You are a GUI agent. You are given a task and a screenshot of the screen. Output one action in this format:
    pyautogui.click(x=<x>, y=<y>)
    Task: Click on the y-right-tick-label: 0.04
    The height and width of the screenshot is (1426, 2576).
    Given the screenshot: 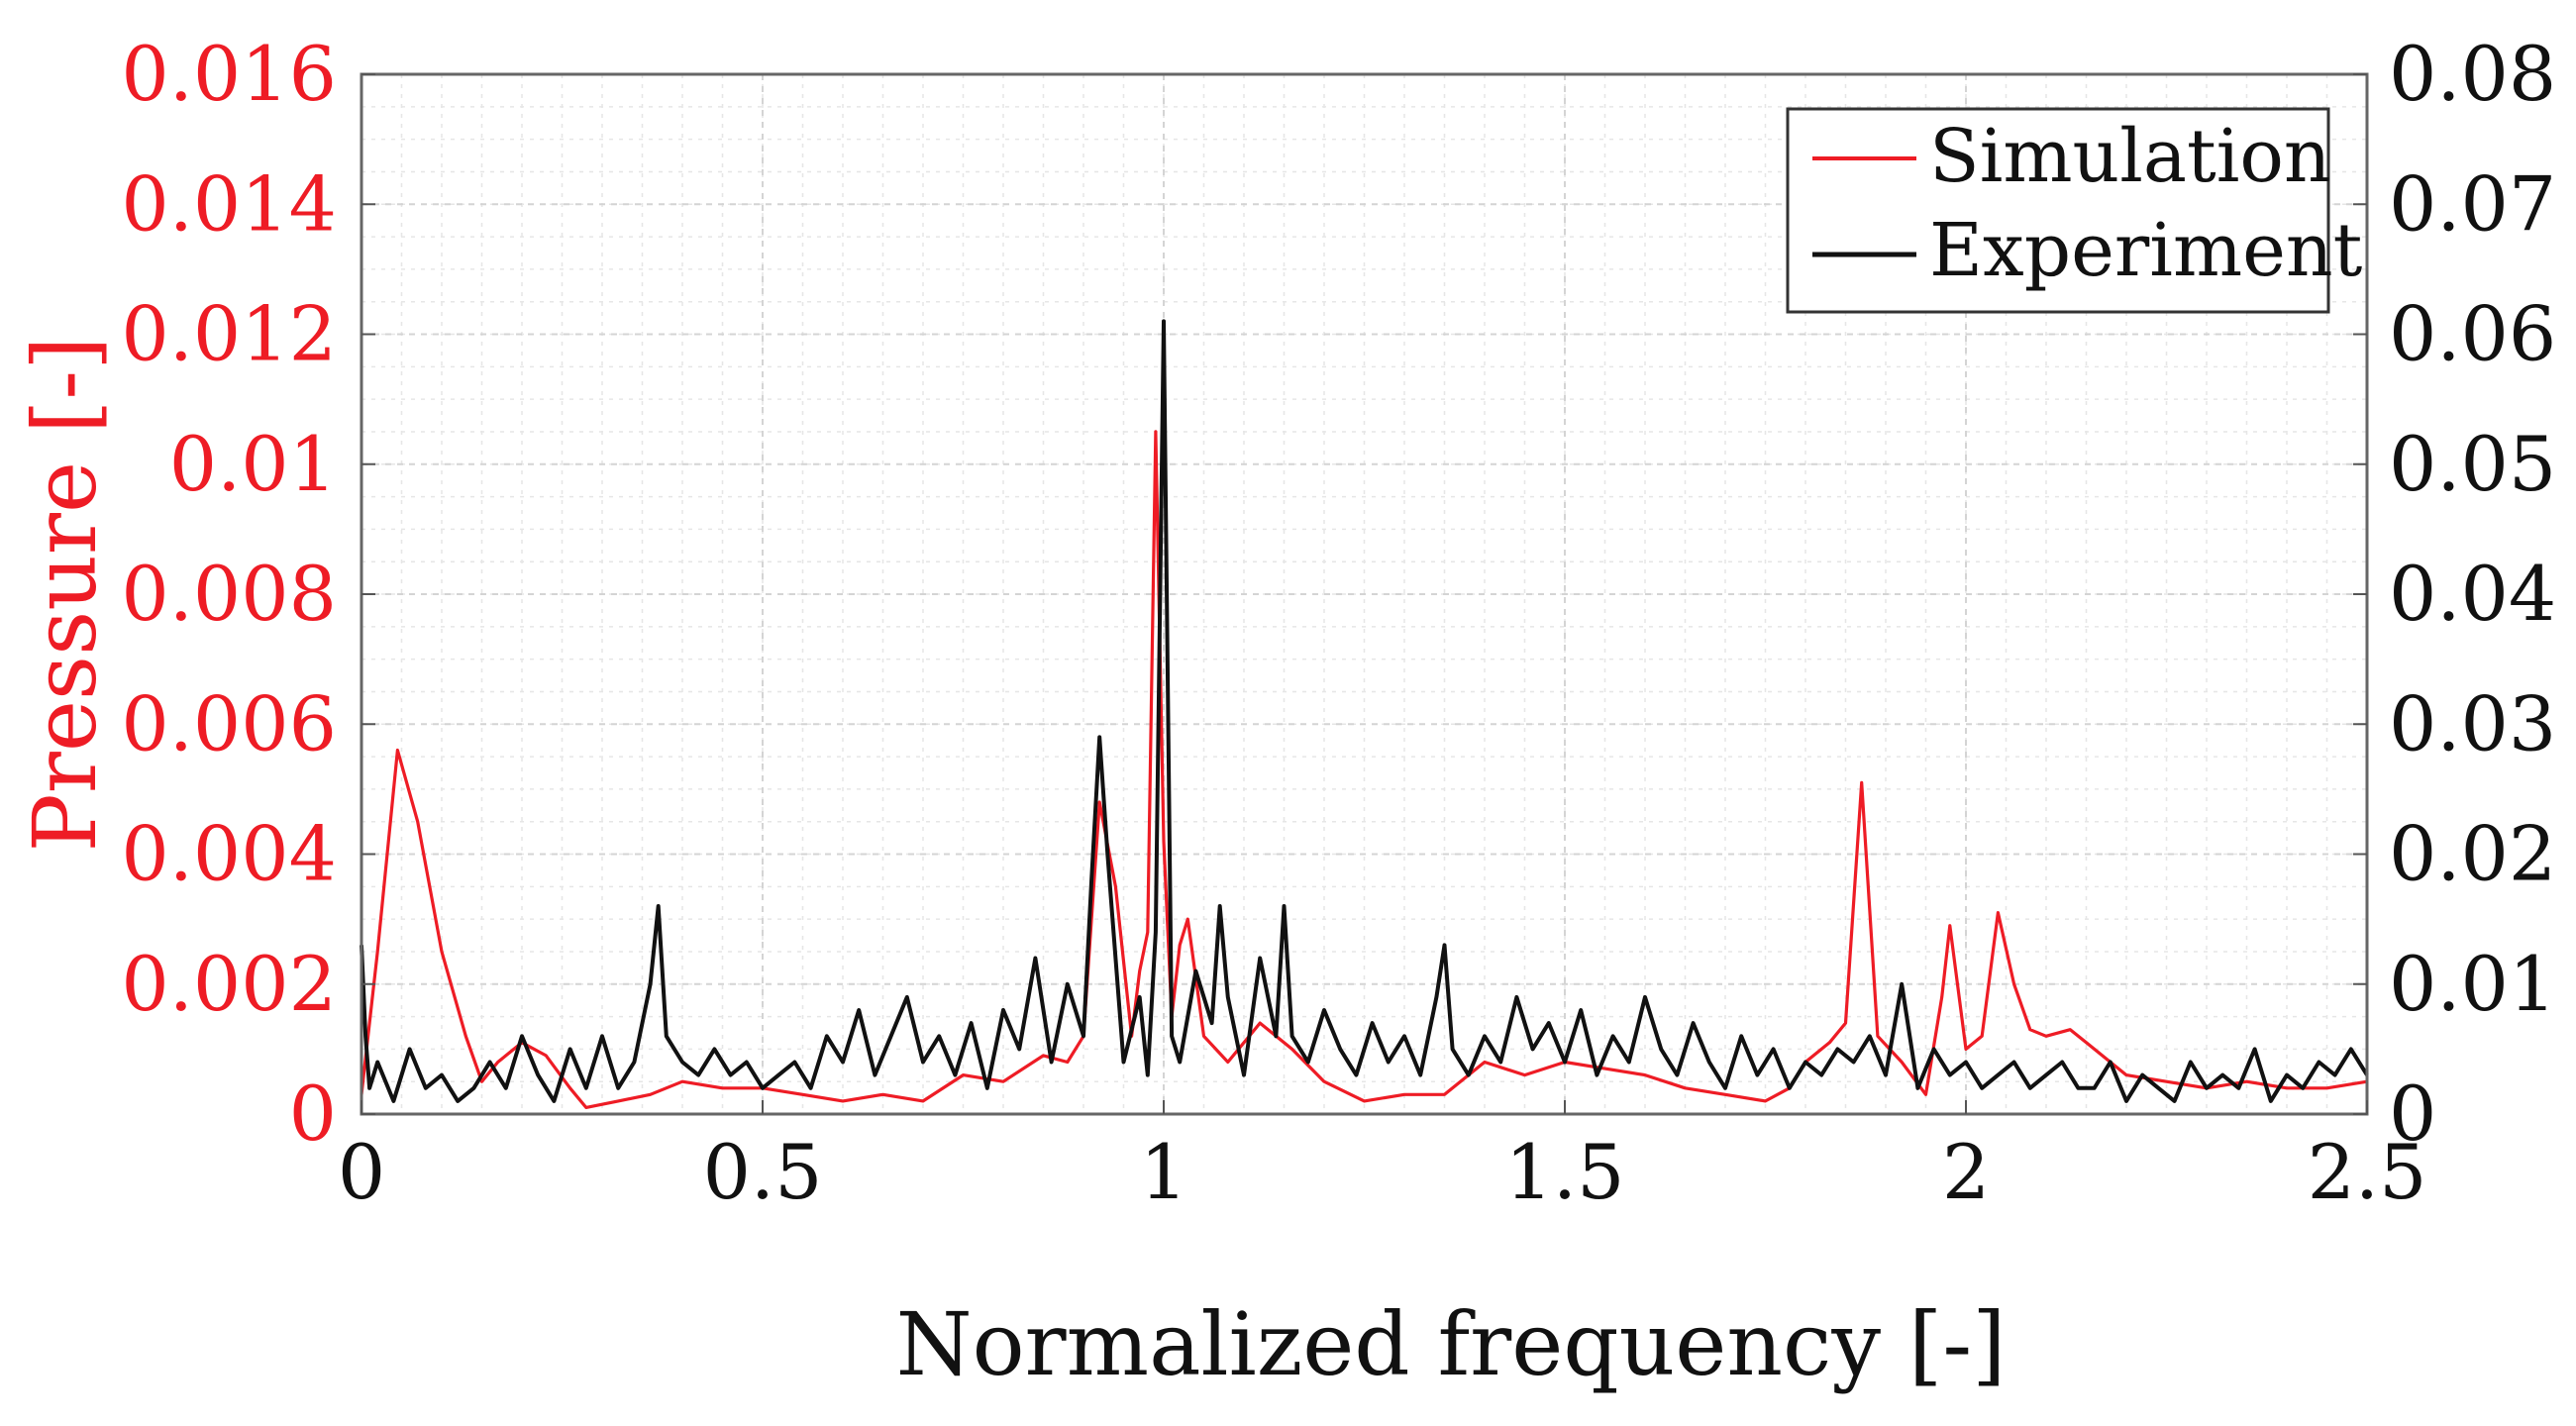 What is the action you would take?
    pyautogui.click(x=2472, y=594)
    